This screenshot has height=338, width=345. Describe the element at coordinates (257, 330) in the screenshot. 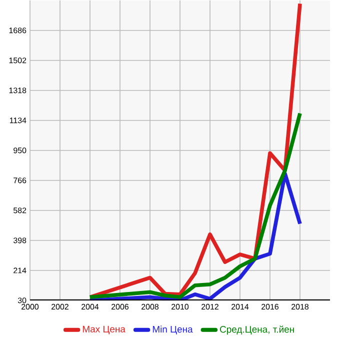

I see `legend-label: Сред.Цена, т.йен` at that location.